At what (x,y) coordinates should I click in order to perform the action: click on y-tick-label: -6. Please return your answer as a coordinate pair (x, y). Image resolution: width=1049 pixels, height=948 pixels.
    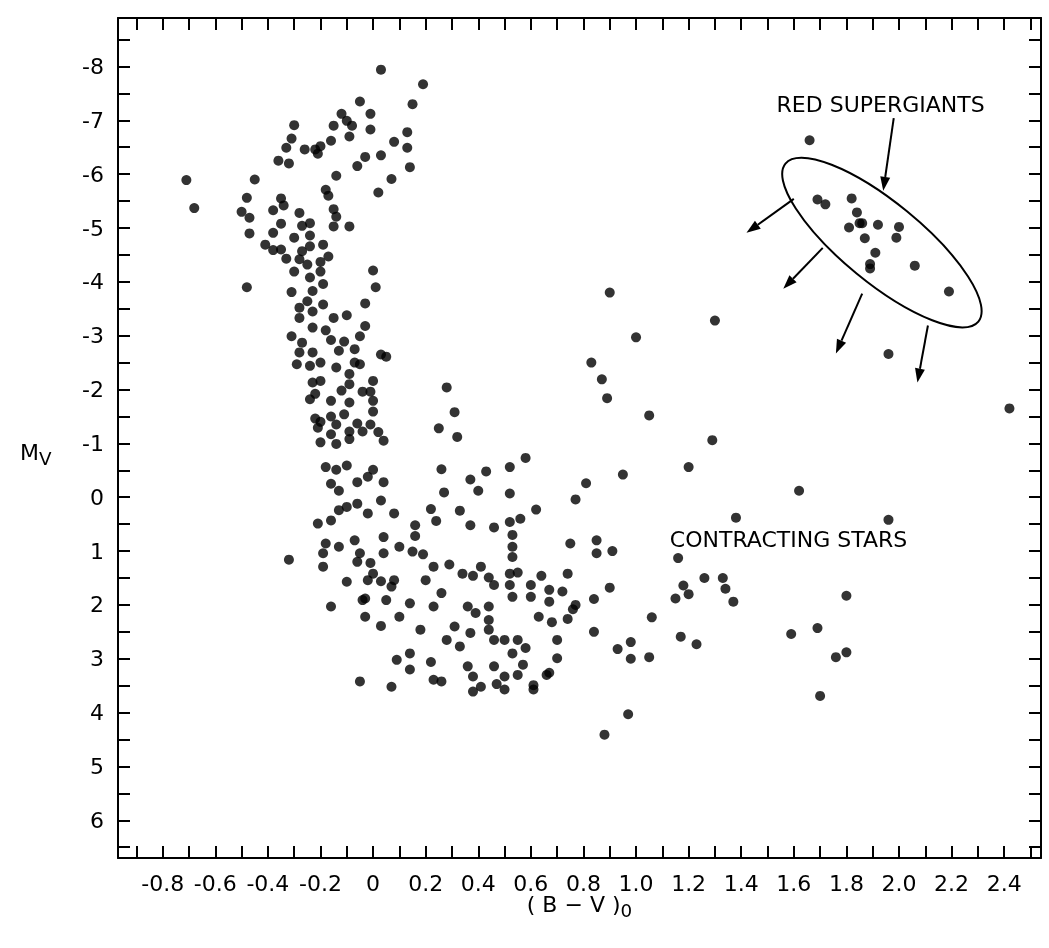
    Looking at the image, I should click on (93, 174).